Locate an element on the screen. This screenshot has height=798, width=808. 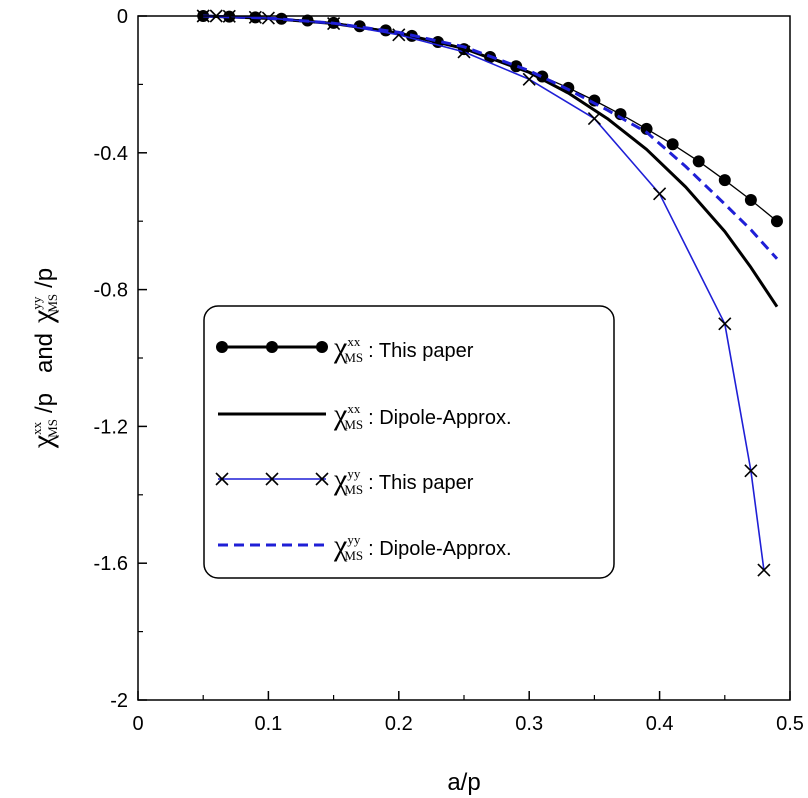
y-tick-label: 0 is located at coordinates (122, 17).